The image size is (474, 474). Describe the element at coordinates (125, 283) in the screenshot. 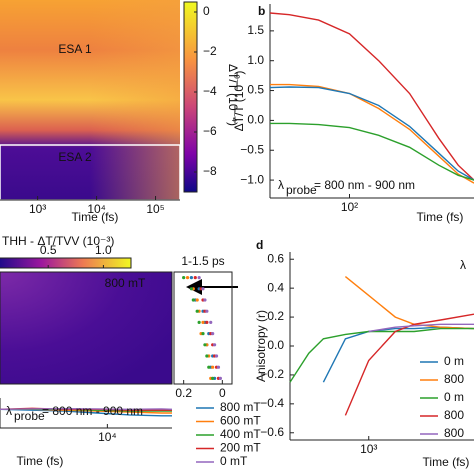

I see `annotation: 800 mT` at that location.